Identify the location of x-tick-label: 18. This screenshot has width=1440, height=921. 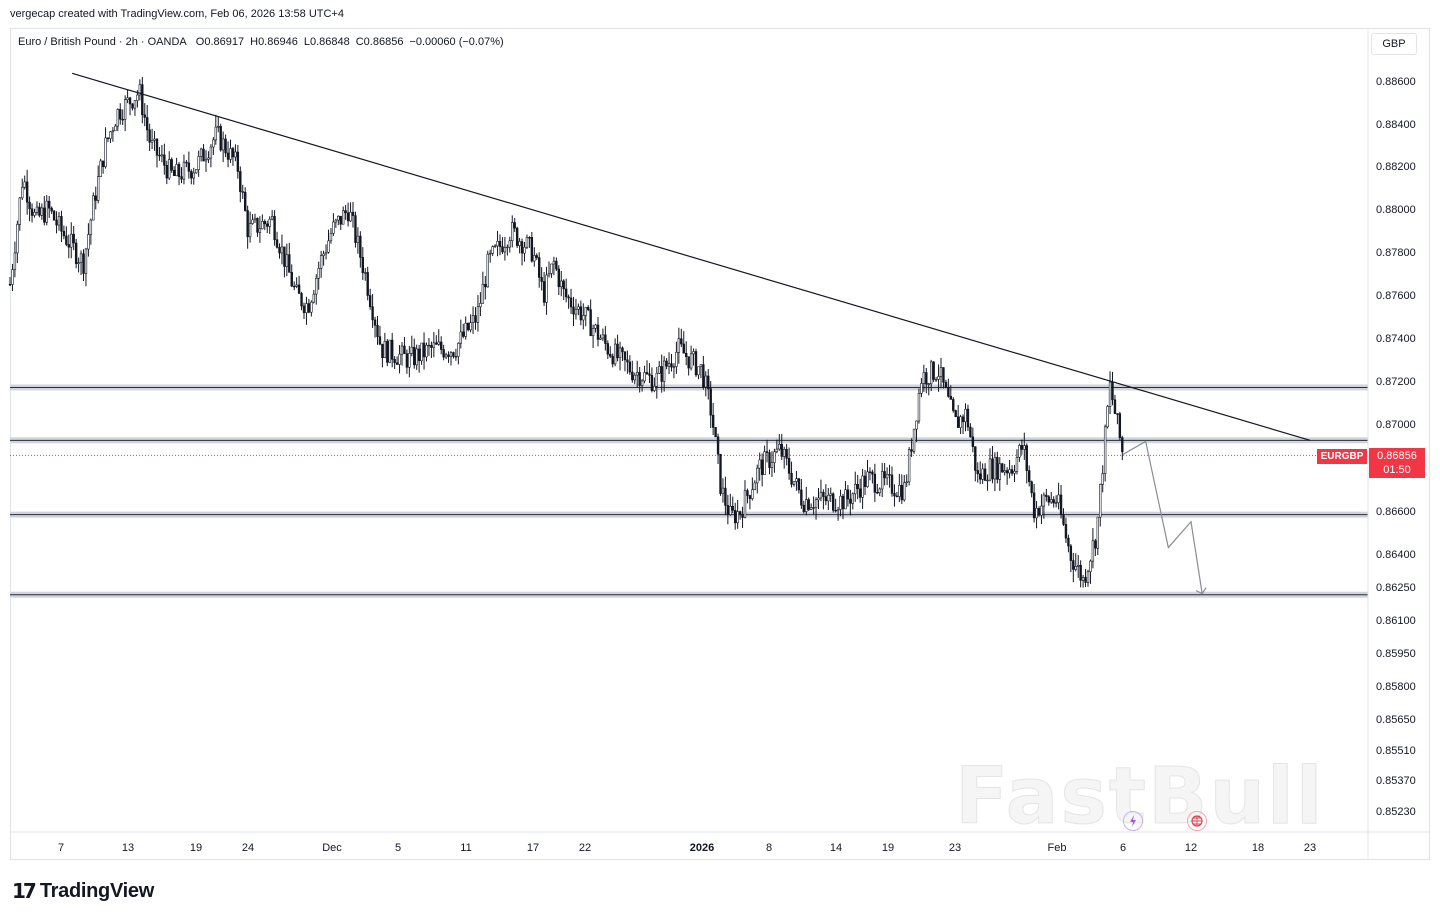
(1258, 848).